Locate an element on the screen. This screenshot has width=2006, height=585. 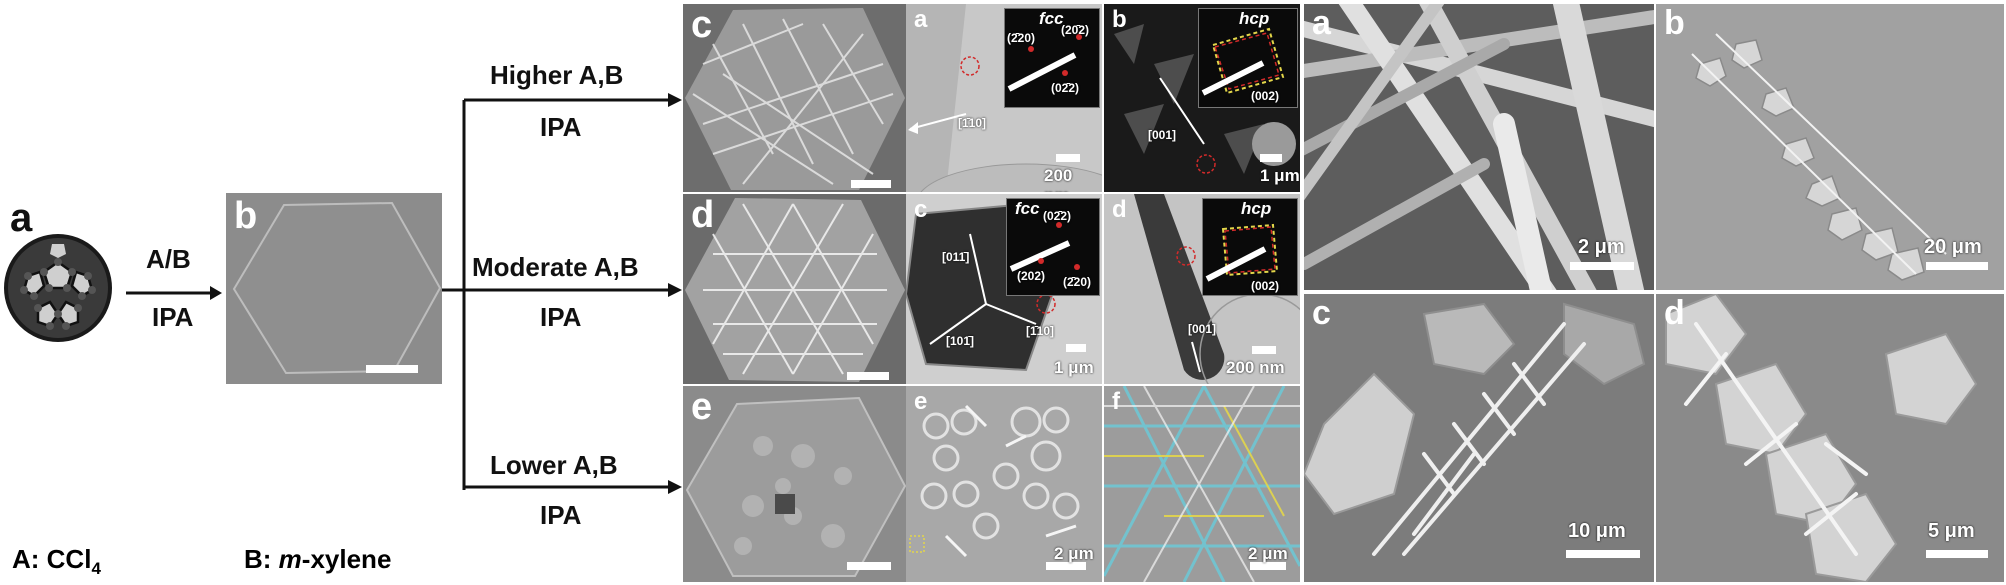
branch-top-label: Higher A,B is located at coordinates (557, 75).